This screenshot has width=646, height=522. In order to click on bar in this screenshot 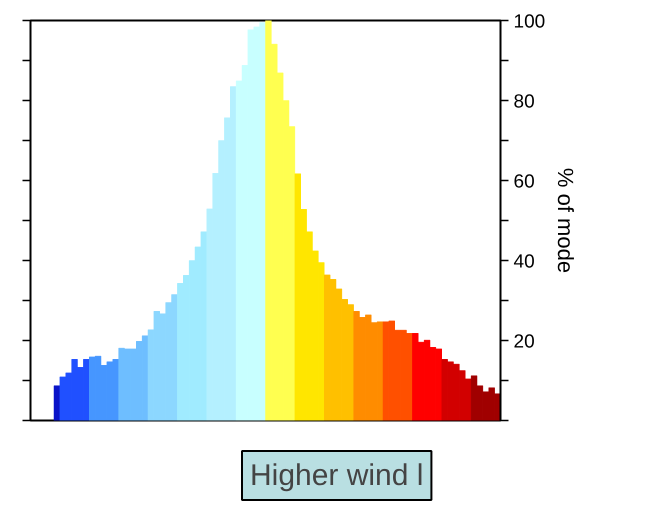, I will do `click(57, 402)`.